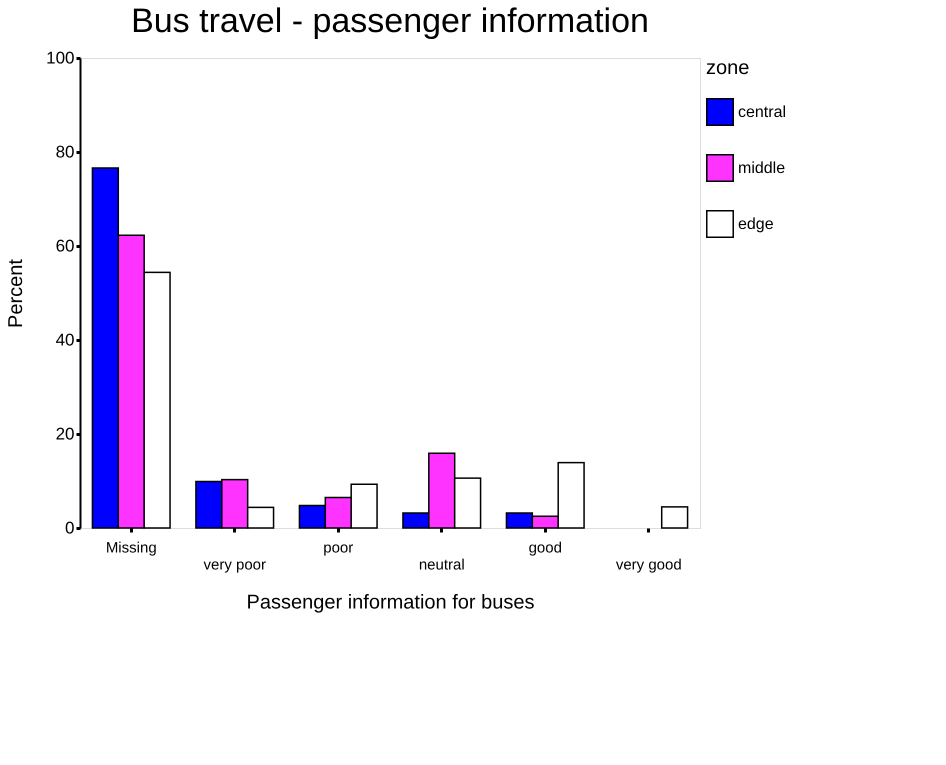 The width and height of the screenshot is (946, 765). Describe the element at coordinates (131, 548) in the screenshot. I see `x-tick-label: Missing` at that location.